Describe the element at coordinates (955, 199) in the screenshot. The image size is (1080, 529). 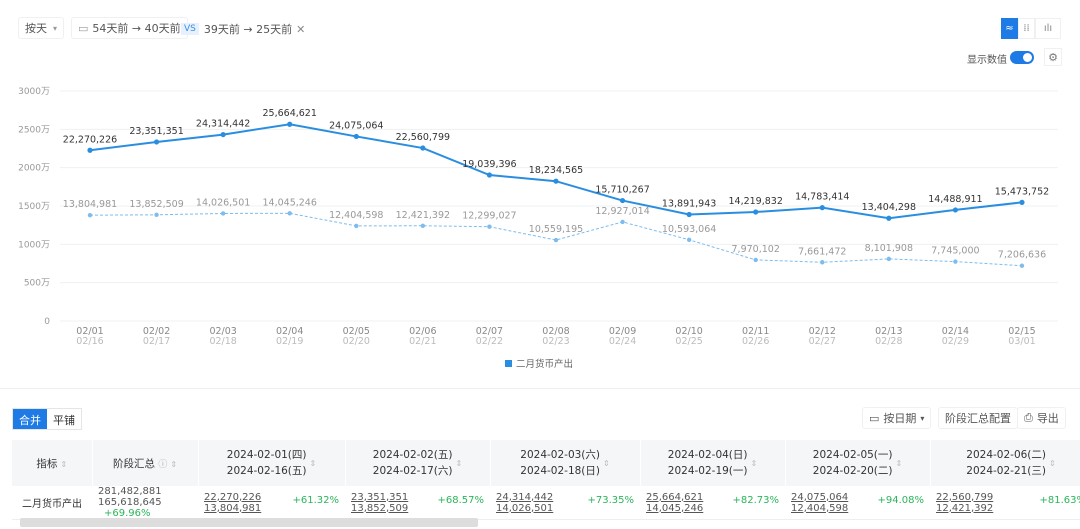
I see `data-label: 14,488,911` at that location.